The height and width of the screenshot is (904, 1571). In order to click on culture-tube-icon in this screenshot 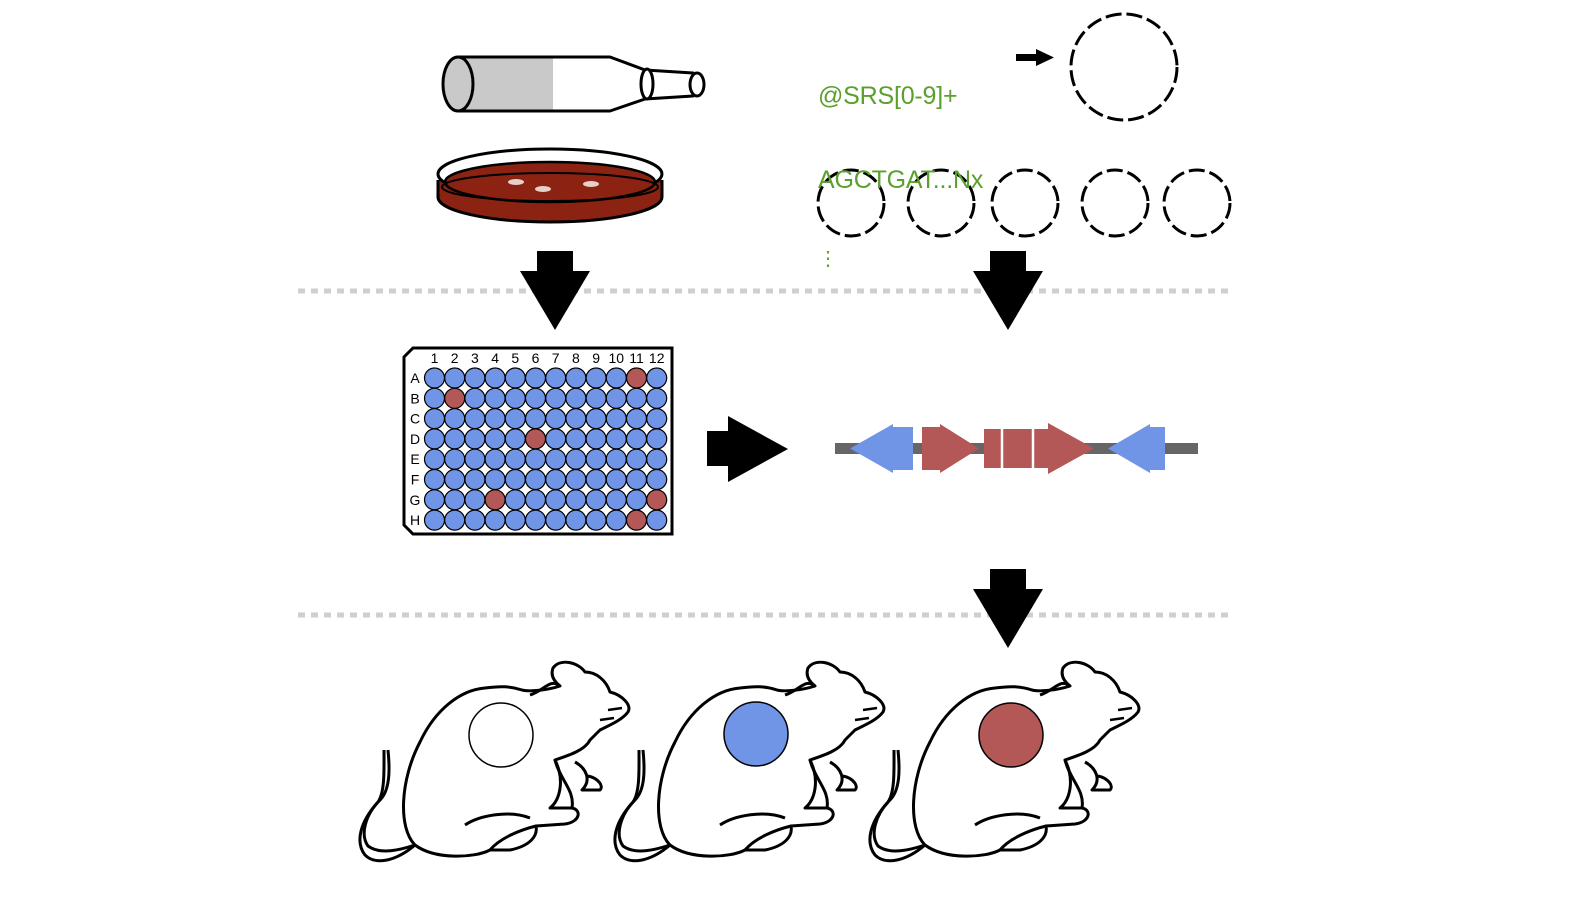, I will do `click(573, 84)`.